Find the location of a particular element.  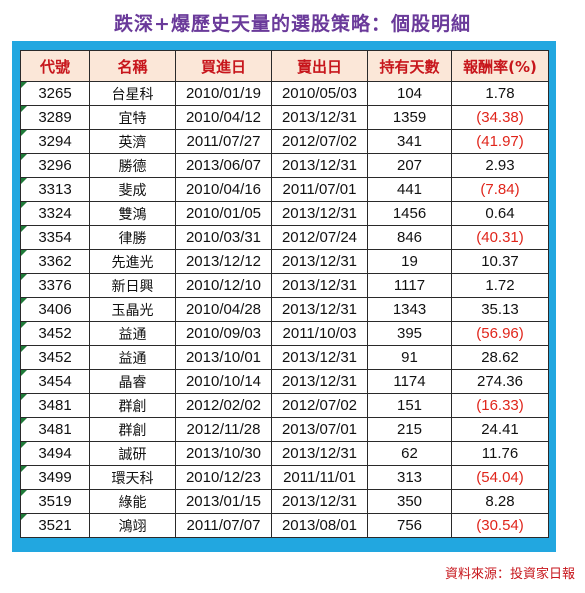

cell-name: 益通 is located at coordinates (132, 333).